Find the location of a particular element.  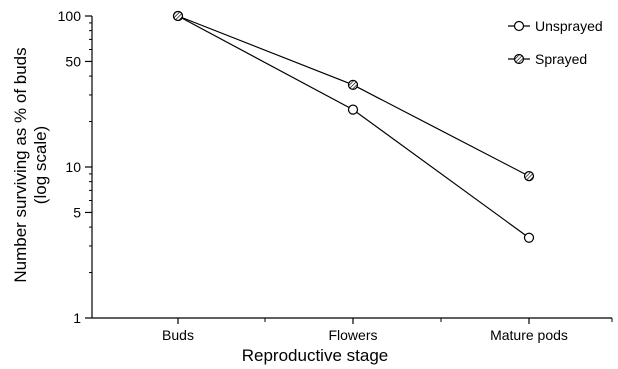

legend-item-sprayed: Sprayed is located at coordinates (547, 59).